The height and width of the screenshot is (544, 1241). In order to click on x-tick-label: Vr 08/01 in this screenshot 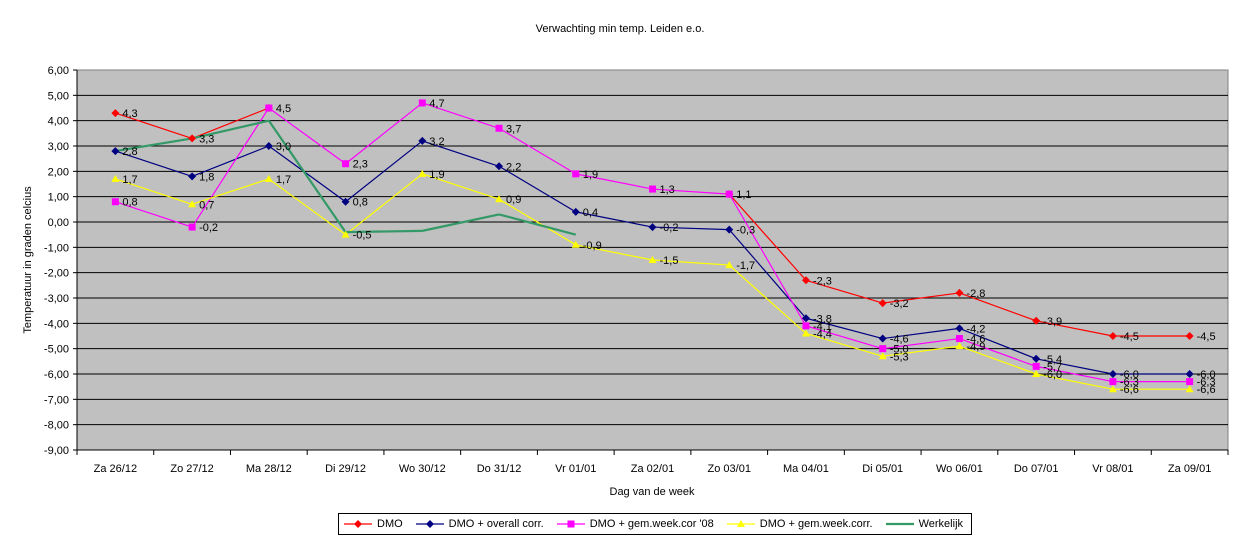, I will do `click(1112, 469)`.